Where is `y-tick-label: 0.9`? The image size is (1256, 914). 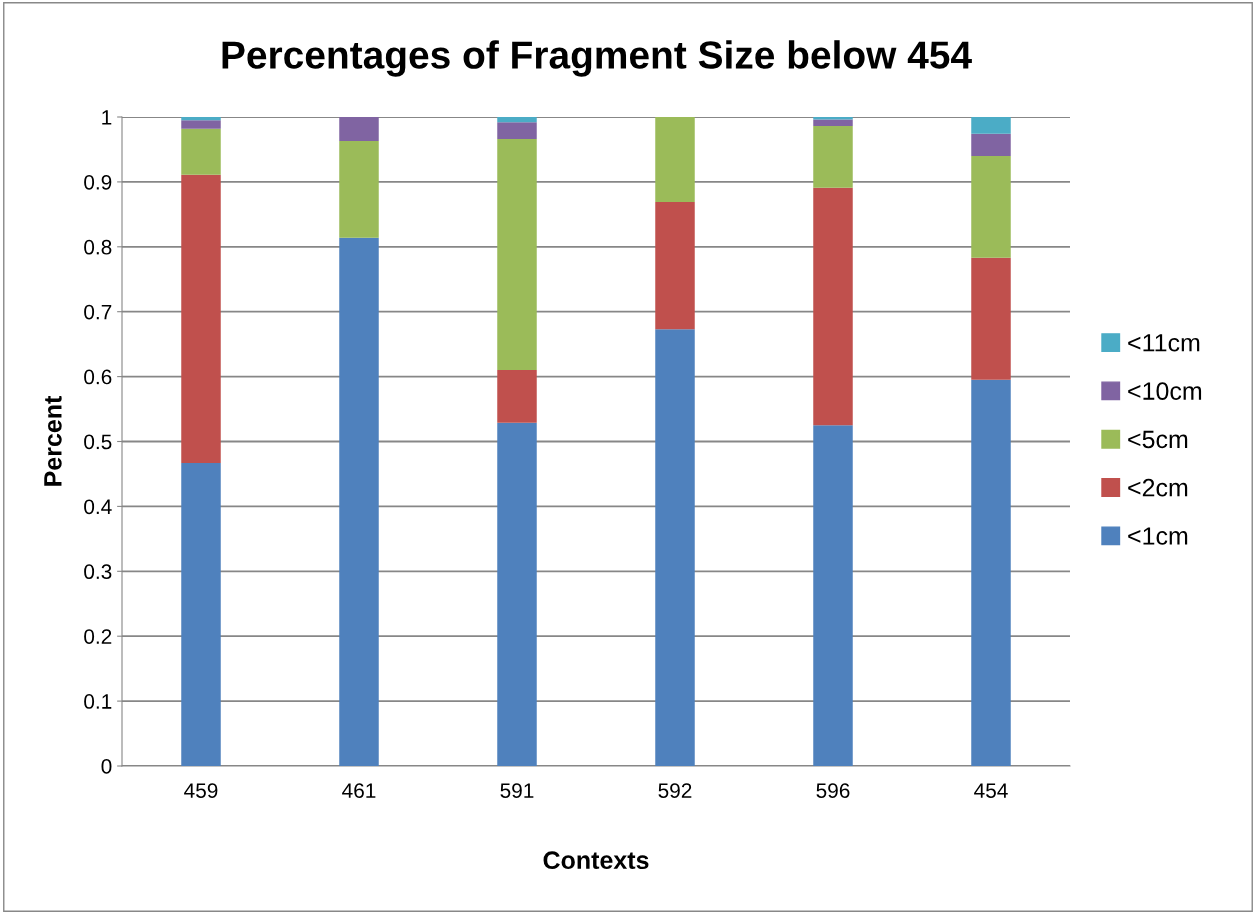
y-tick-label: 0.9 is located at coordinates (98, 182).